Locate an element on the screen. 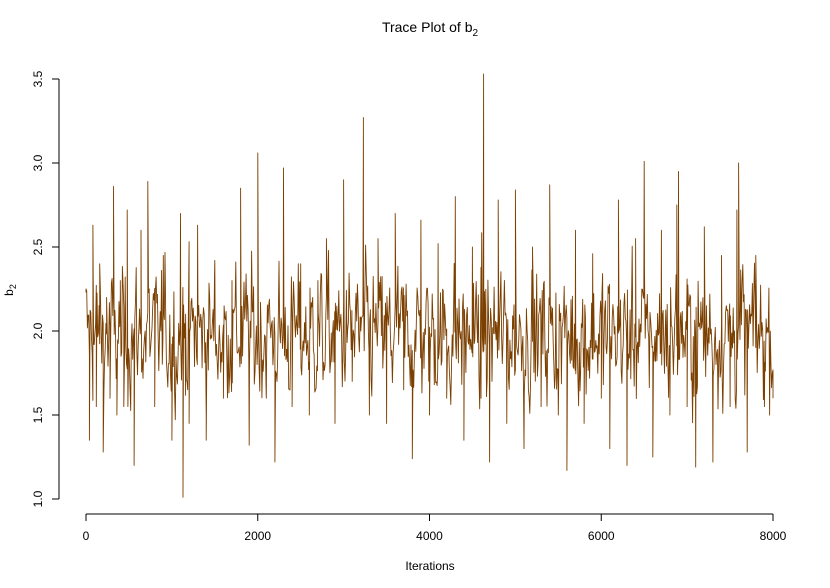 This screenshot has width=830, height=588. x-tick-label: 6000 is located at coordinates (601, 536).